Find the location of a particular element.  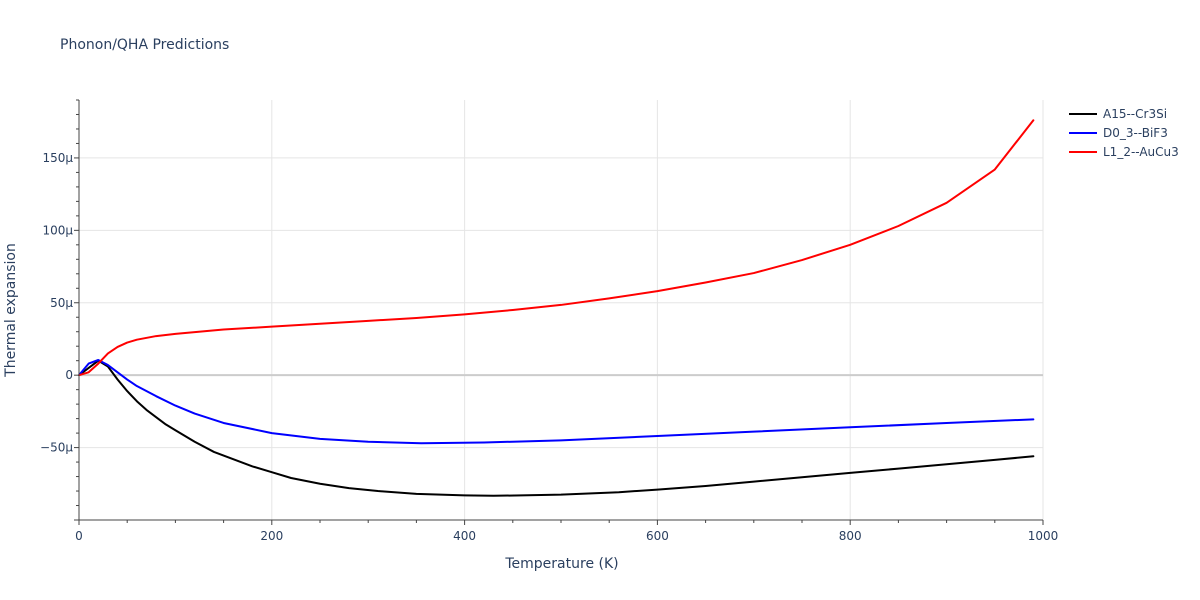

y-tick-label: 100μ is located at coordinates (57, 230).